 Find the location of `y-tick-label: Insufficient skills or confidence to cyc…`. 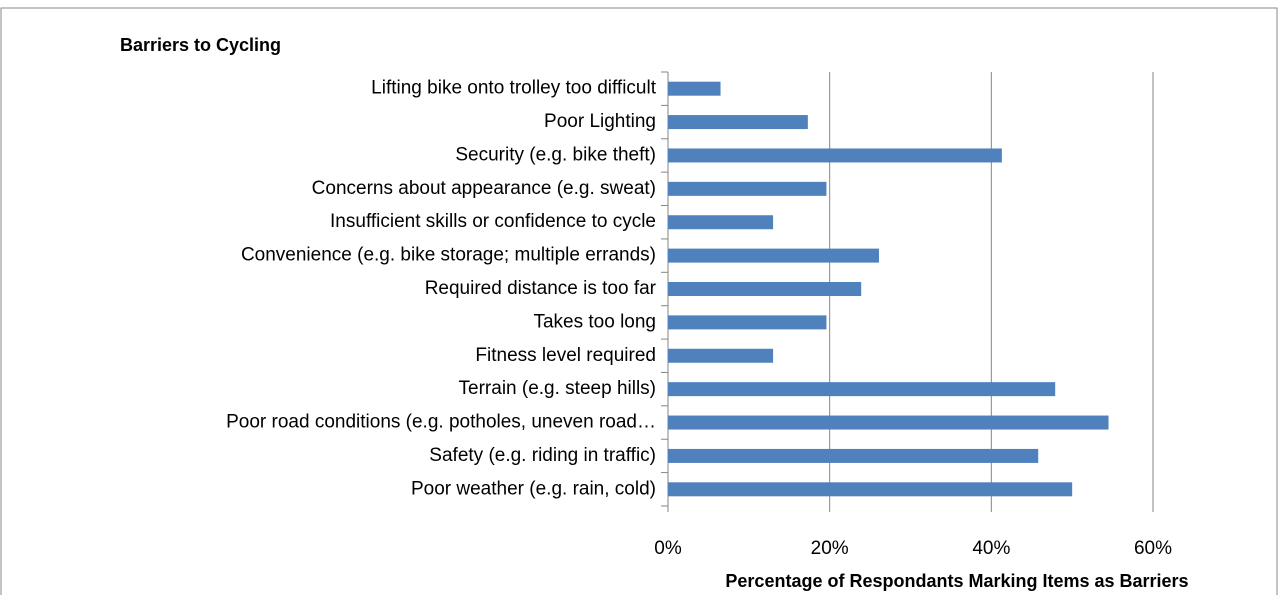

y-tick-label: Insufficient skills or confidence to cyc… is located at coordinates (493, 221).